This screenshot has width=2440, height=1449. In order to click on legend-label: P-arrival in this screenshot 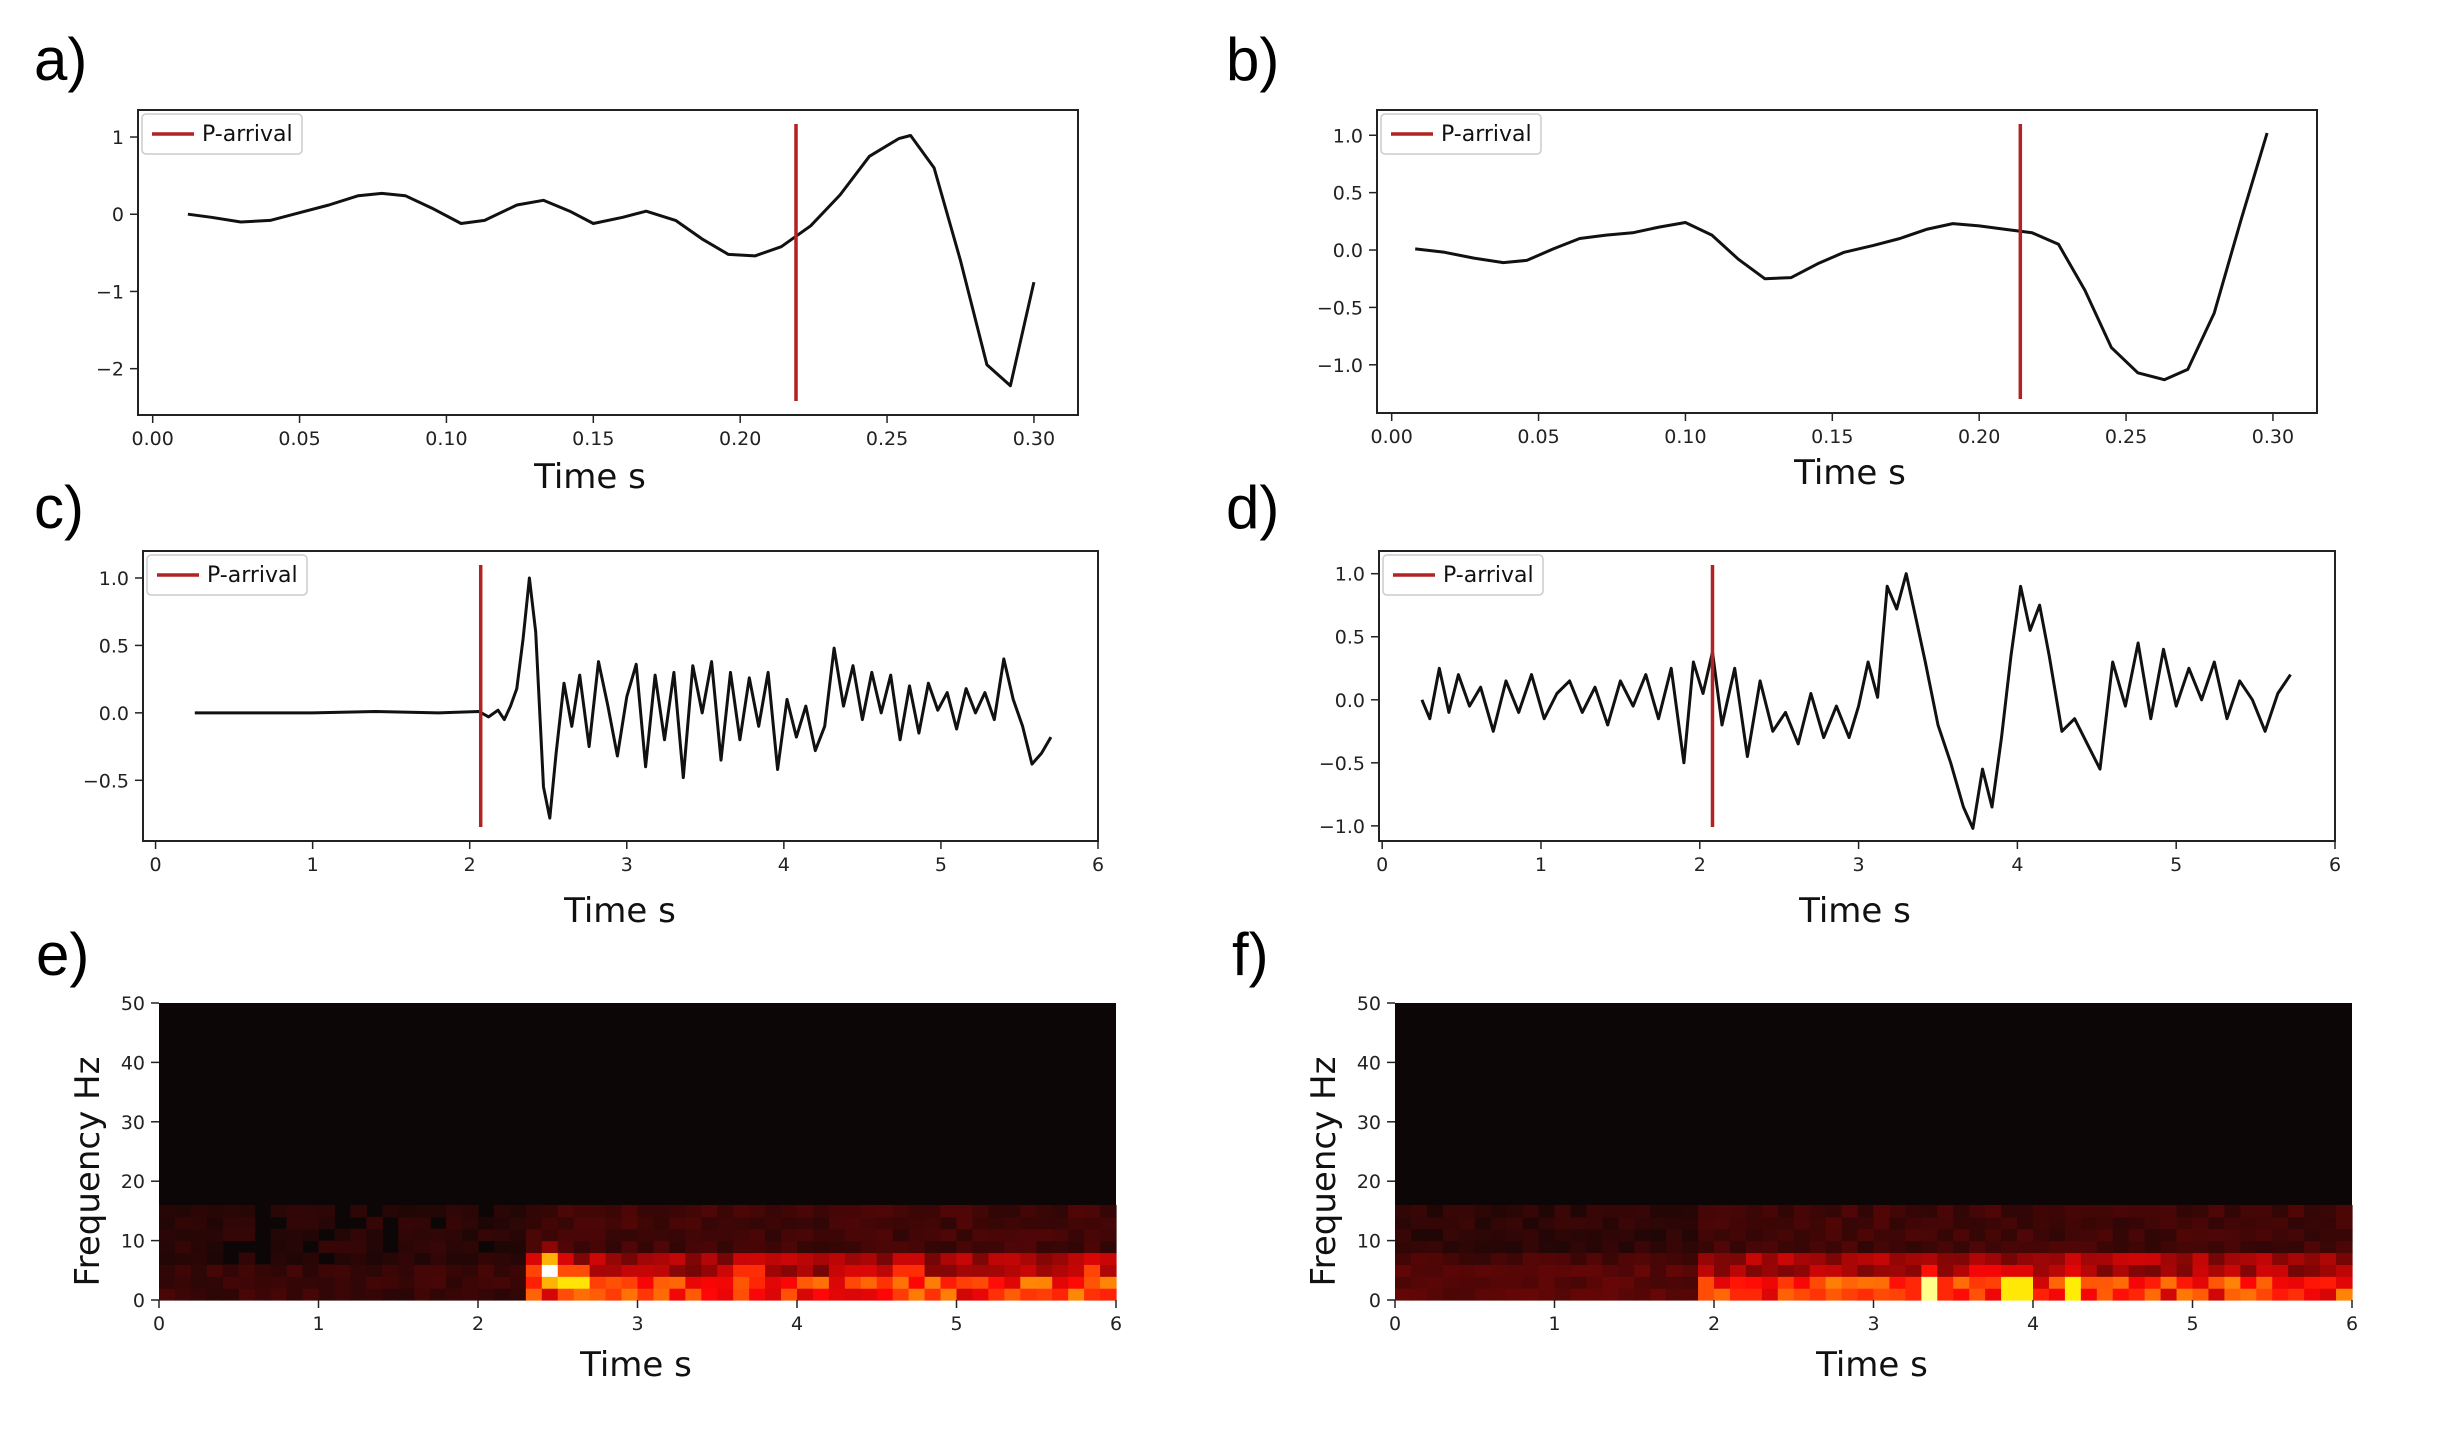, I will do `click(1486, 134)`.